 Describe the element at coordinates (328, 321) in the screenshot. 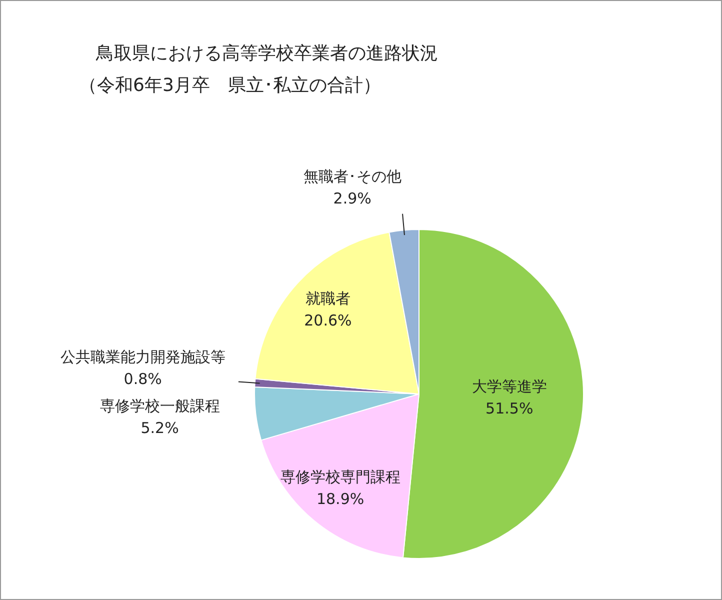

I see `data-label: 20.6%` at that location.